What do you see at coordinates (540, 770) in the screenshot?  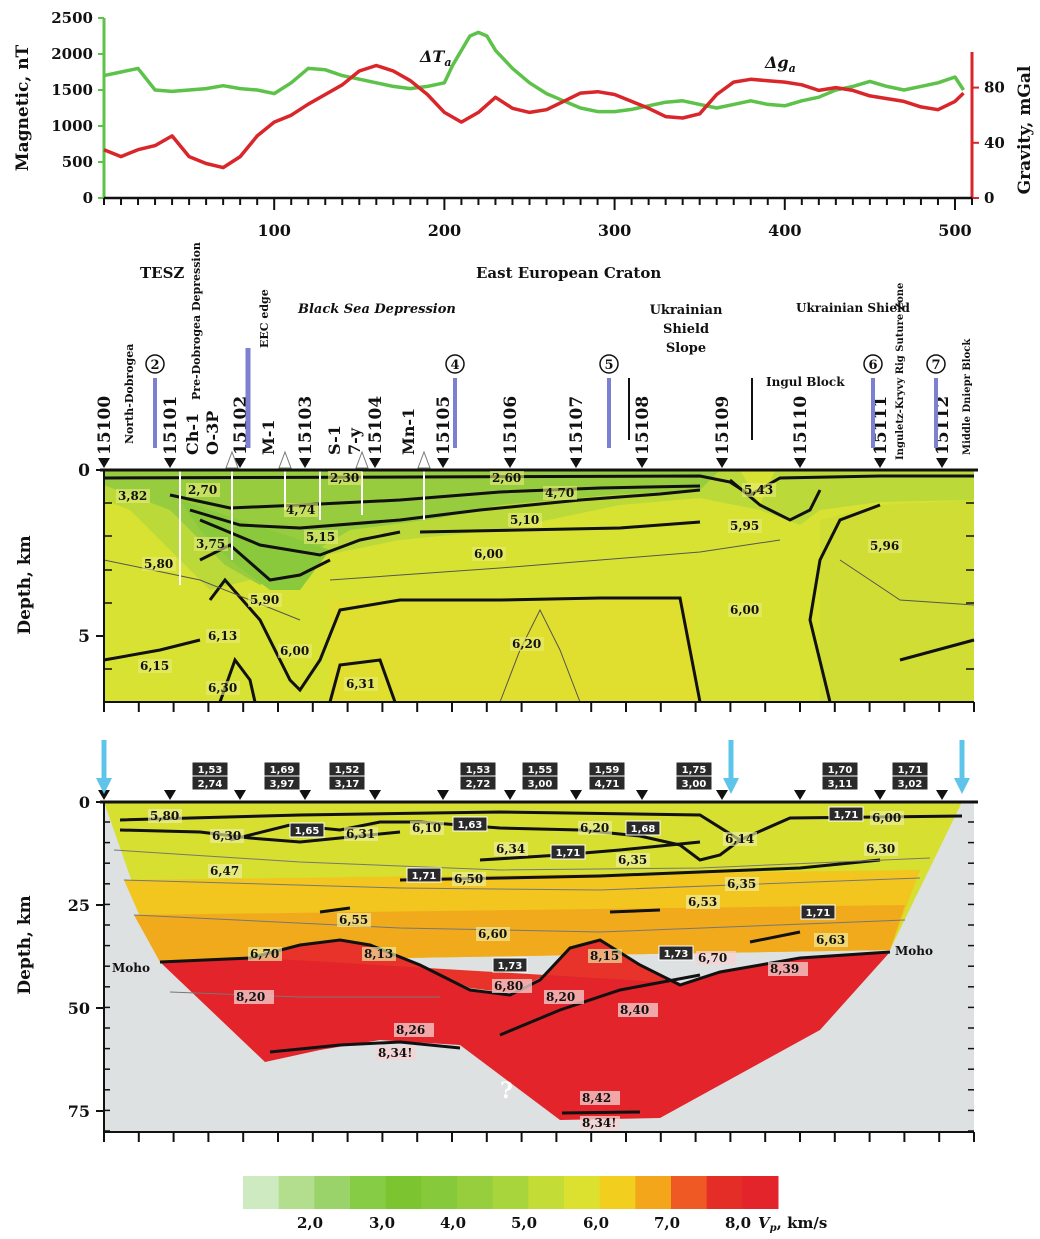 I see `vpvs-top-value: 1,55` at bounding box center [540, 770].